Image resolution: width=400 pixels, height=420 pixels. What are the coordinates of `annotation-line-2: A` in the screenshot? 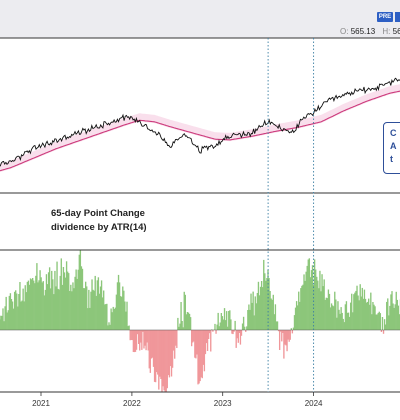 It's located at (393, 146).